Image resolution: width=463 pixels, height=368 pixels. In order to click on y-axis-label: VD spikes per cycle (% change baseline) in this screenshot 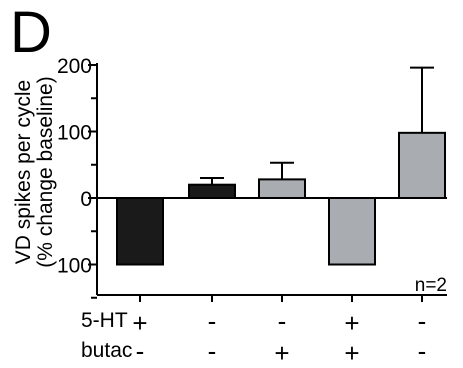, I will do `click(34, 171)`.